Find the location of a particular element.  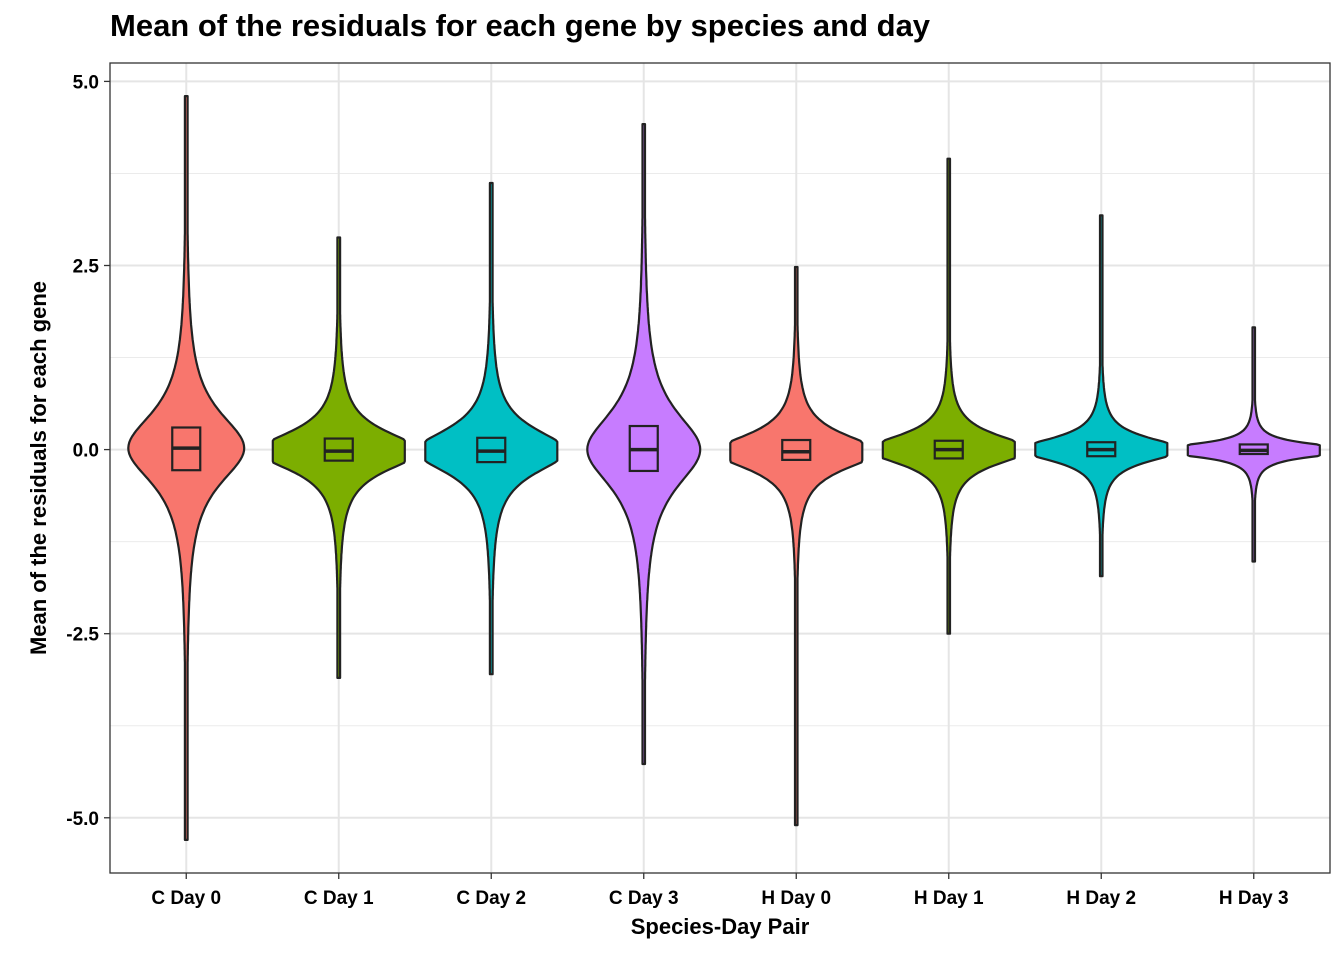

x-tick-label: H Day 3 is located at coordinates (1254, 898).